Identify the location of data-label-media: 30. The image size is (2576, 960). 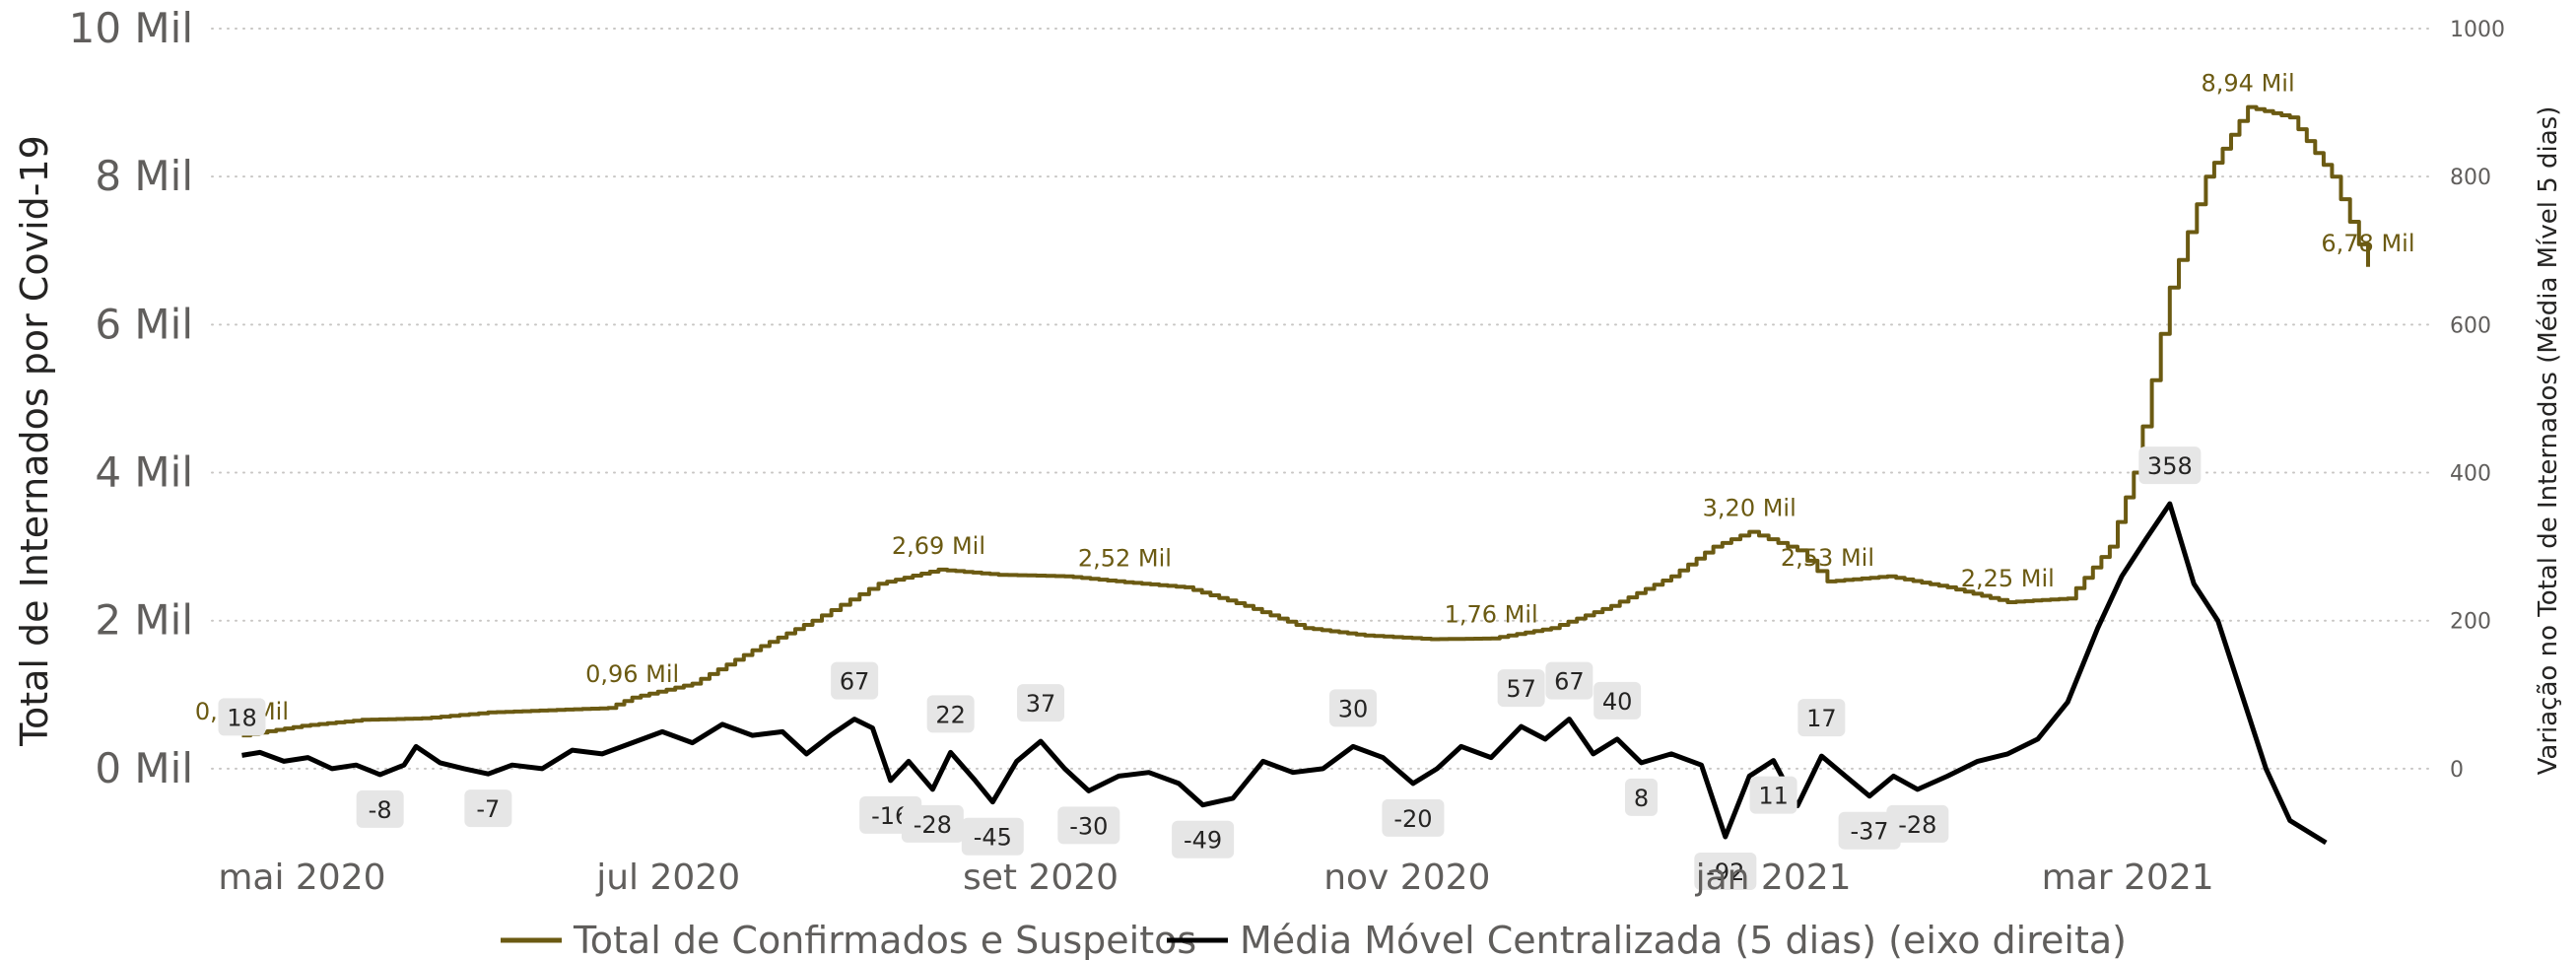
(1353, 708).